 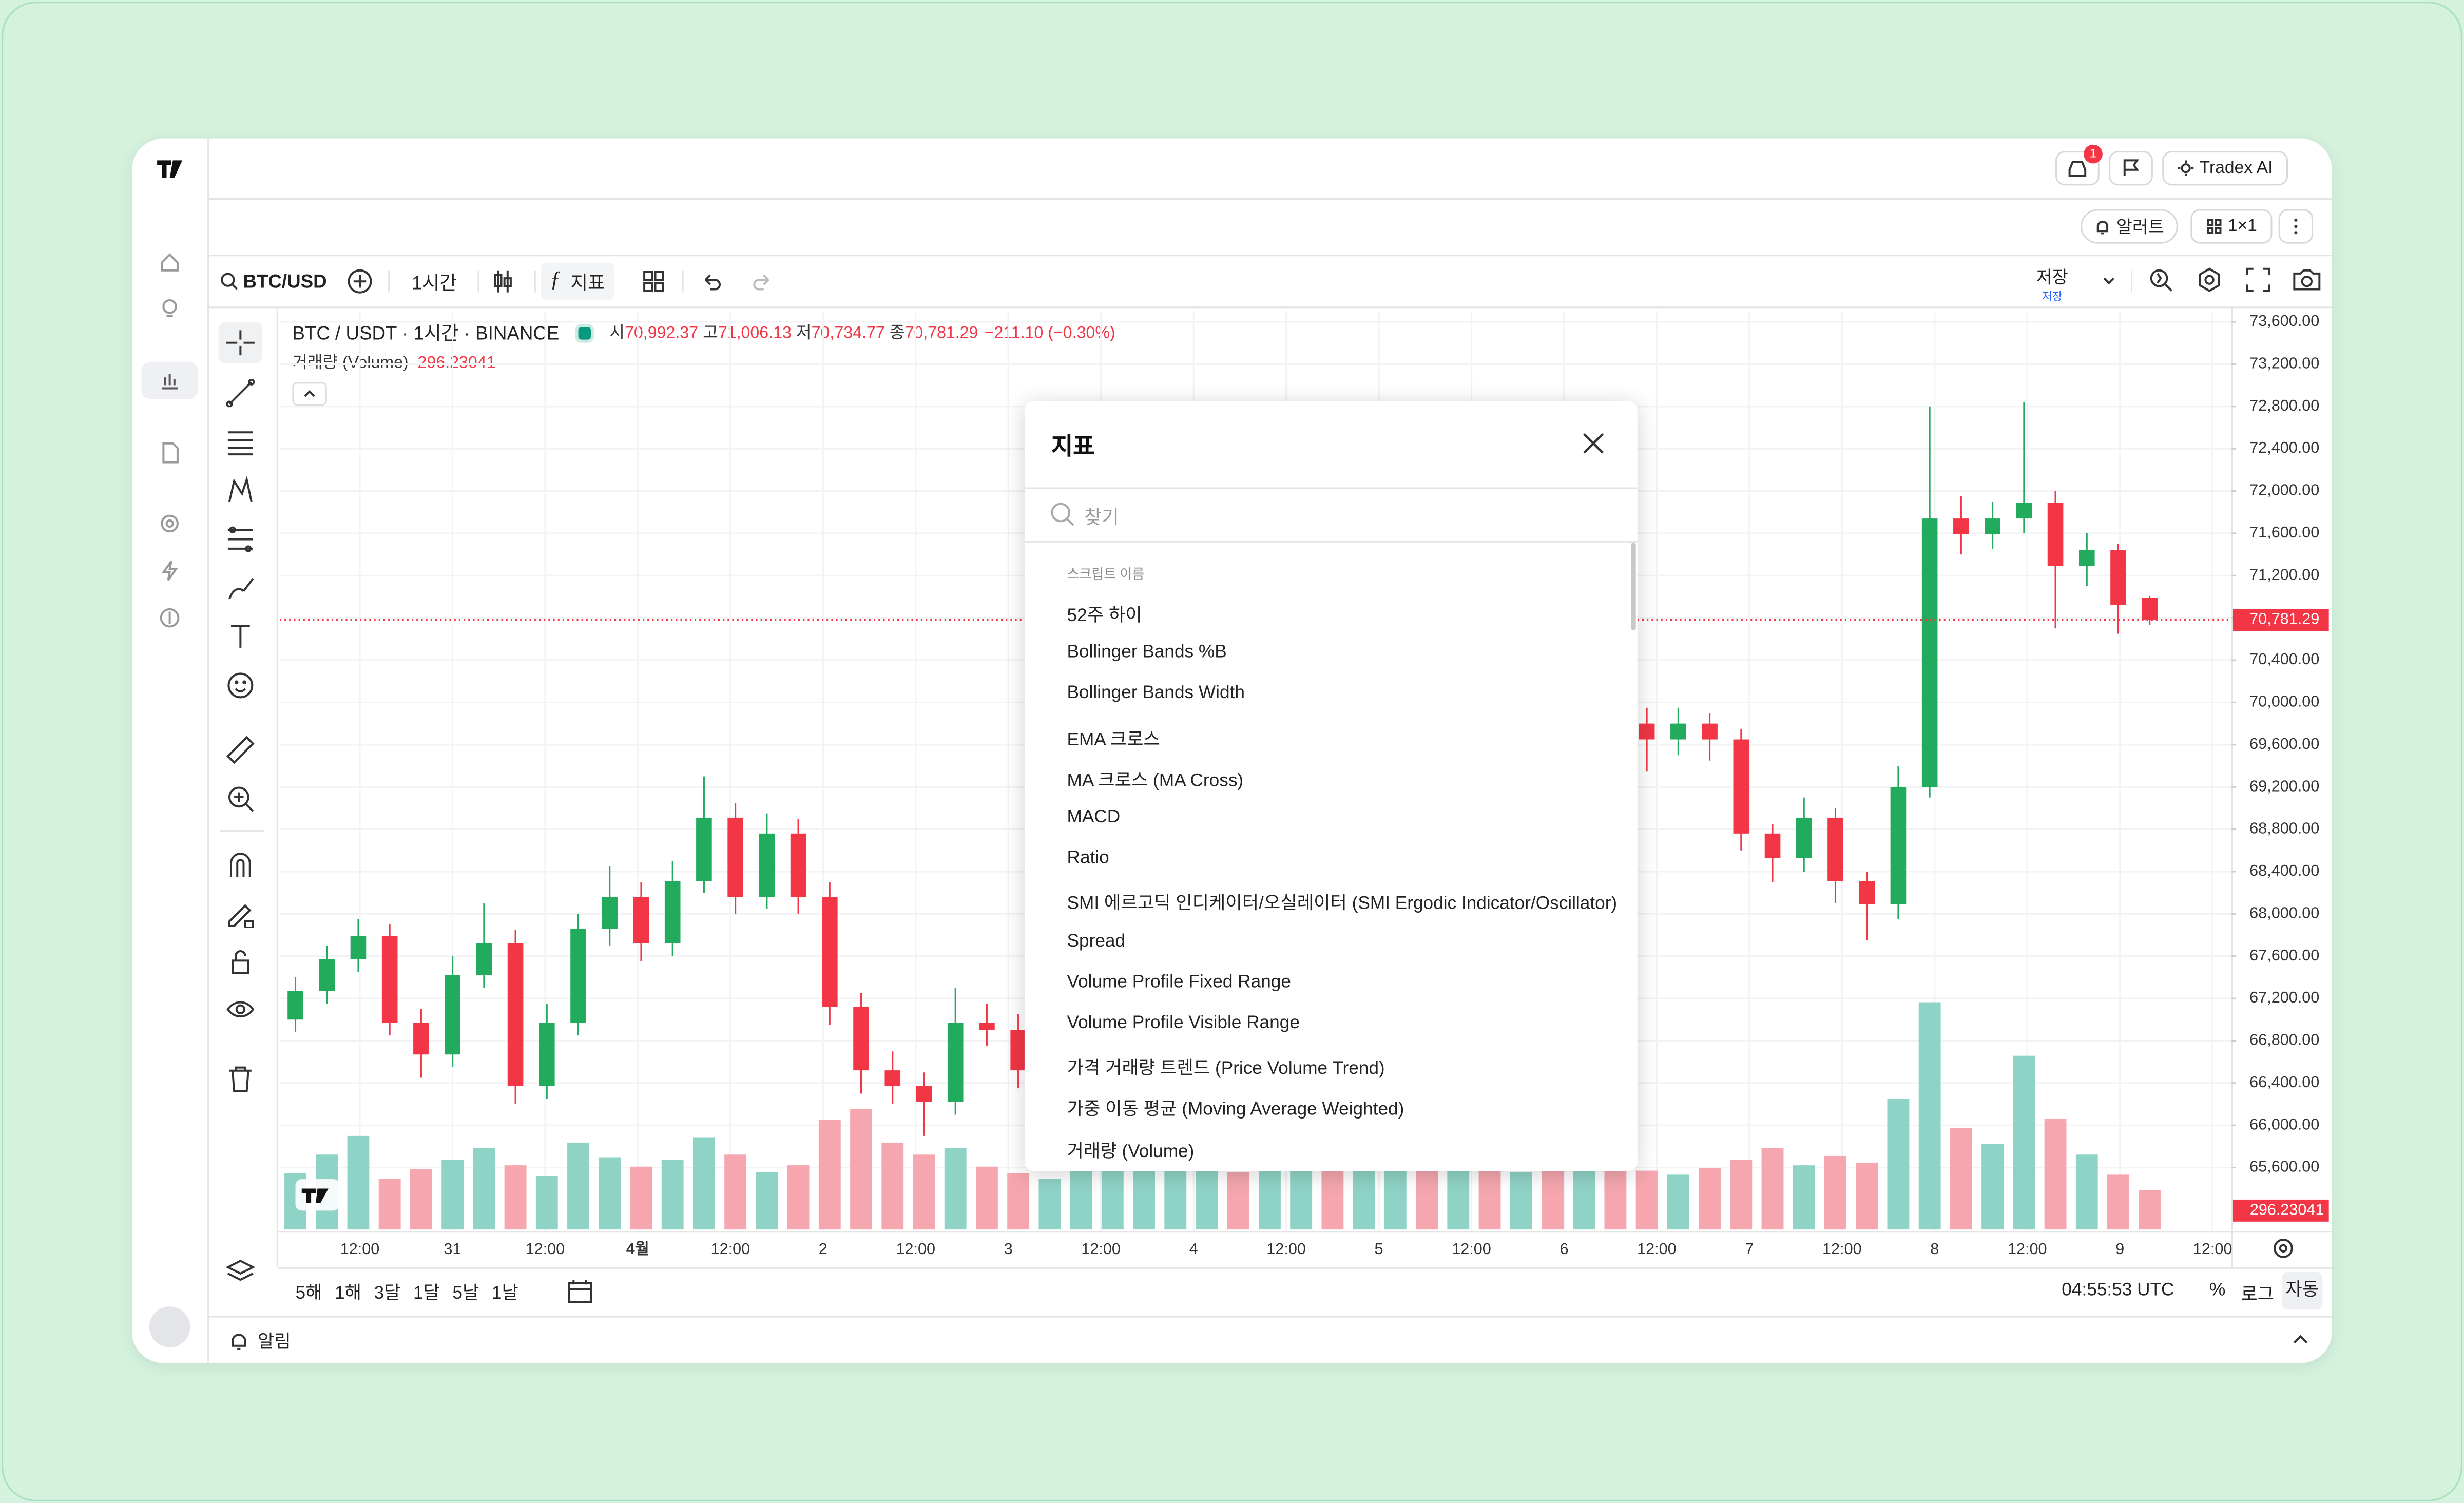 What do you see at coordinates (240, 442) in the screenshot?
I see `fib-tool` at bounding box center [240, 442].